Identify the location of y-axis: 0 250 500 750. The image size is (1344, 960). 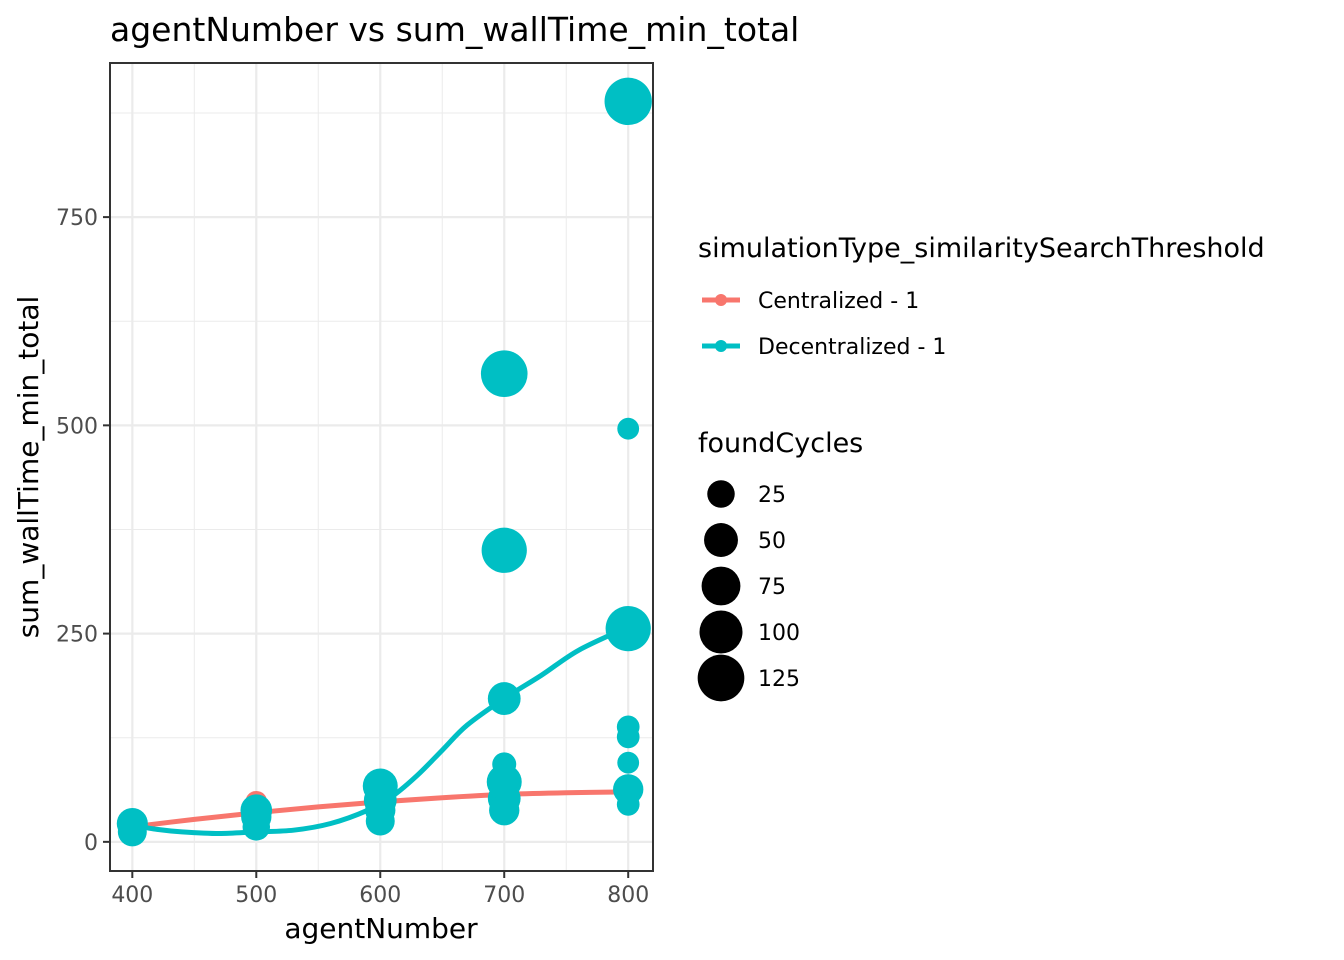
(83, 531).